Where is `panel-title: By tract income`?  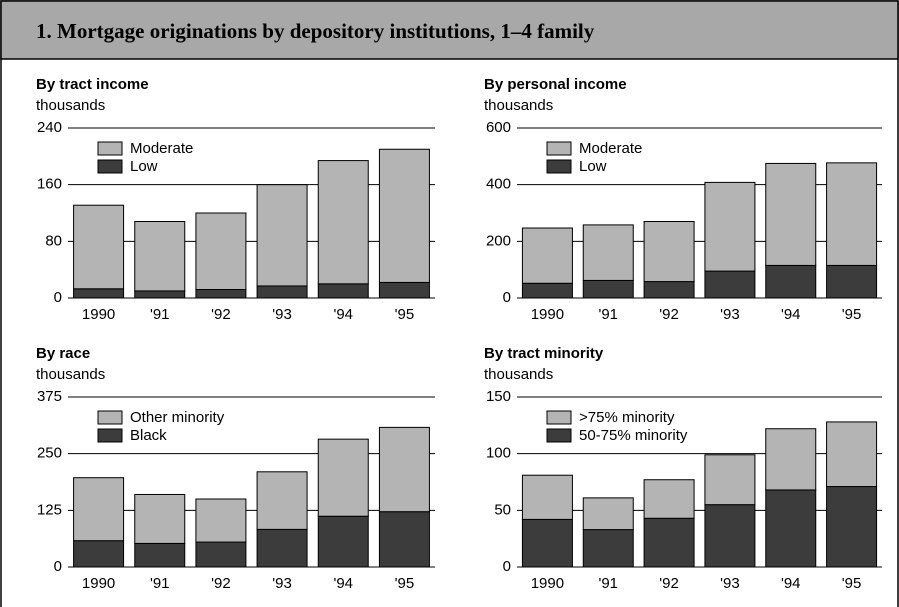 panel-title: By tract income is located at coordinates (92, 84).